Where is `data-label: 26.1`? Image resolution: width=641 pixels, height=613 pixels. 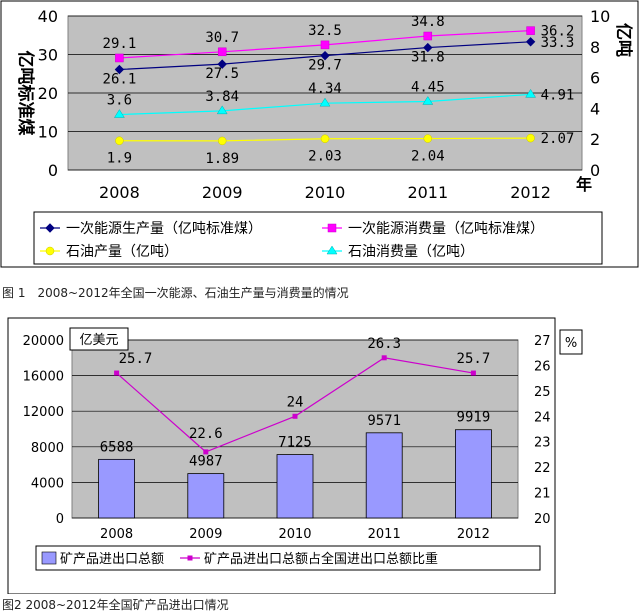 data-label: 26.1 is located at coordinates (120, 80).